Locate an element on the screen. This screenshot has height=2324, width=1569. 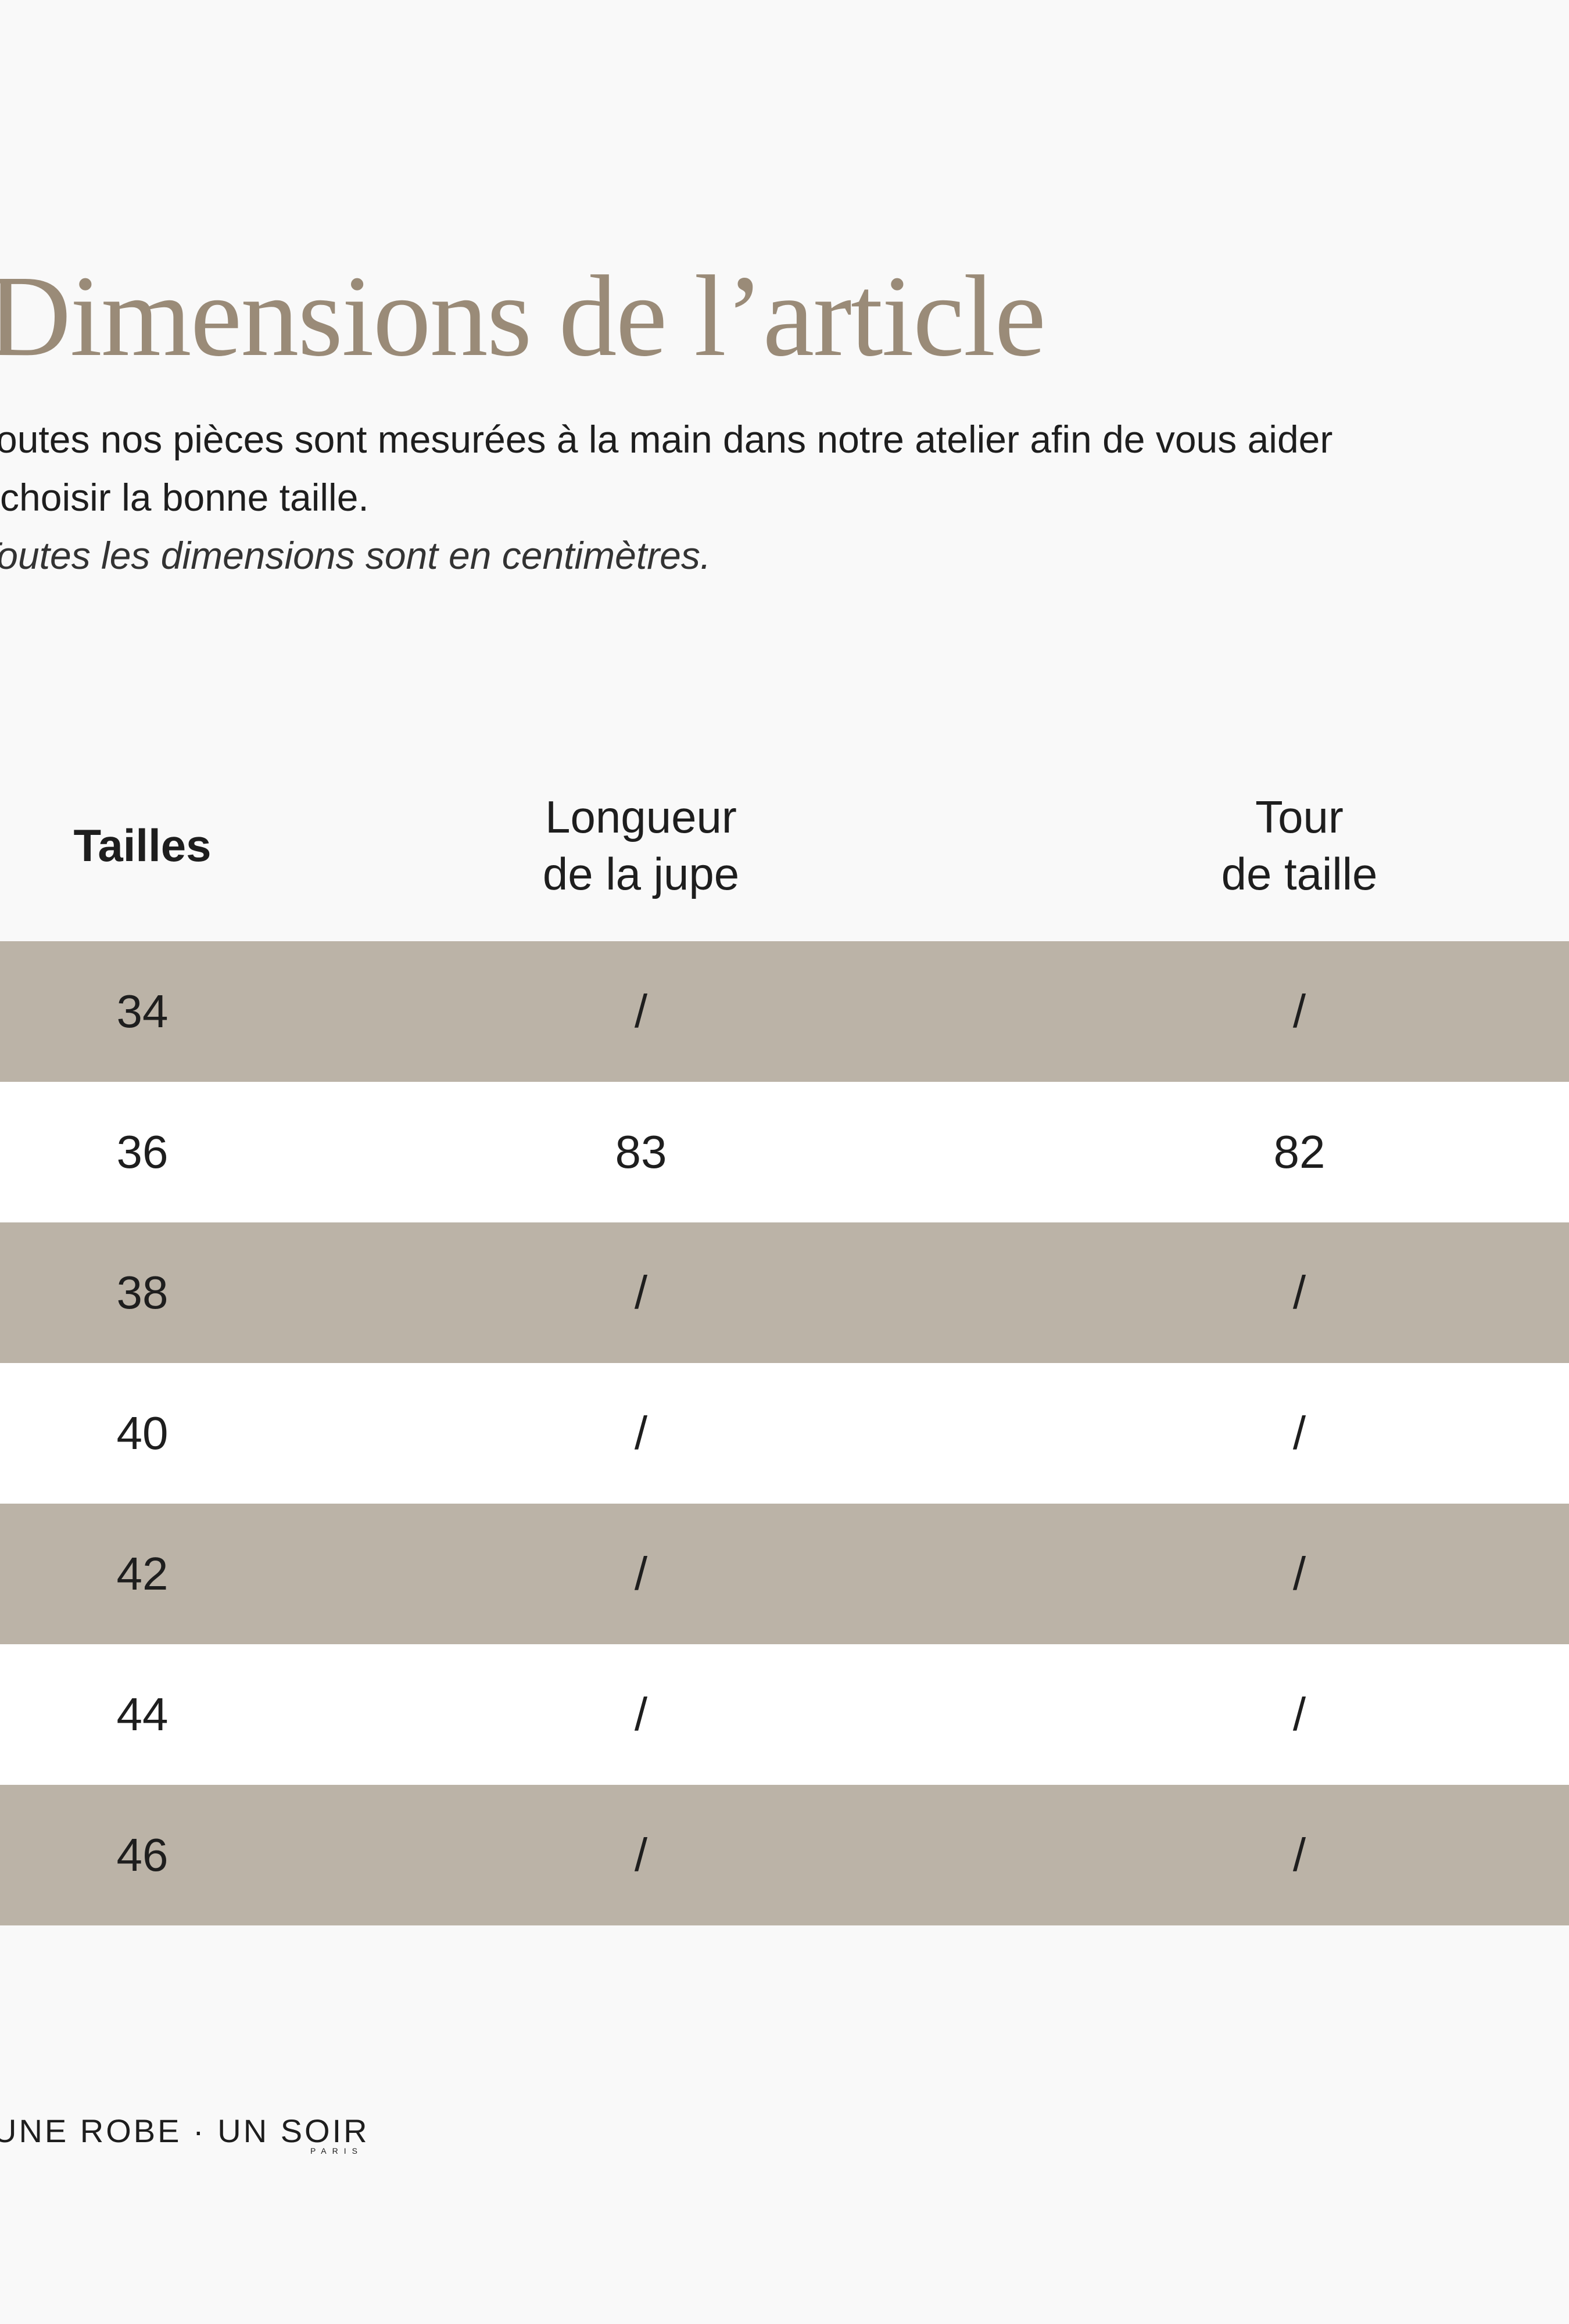
table-row: 38 / / is located at coordinates (784, 1292).